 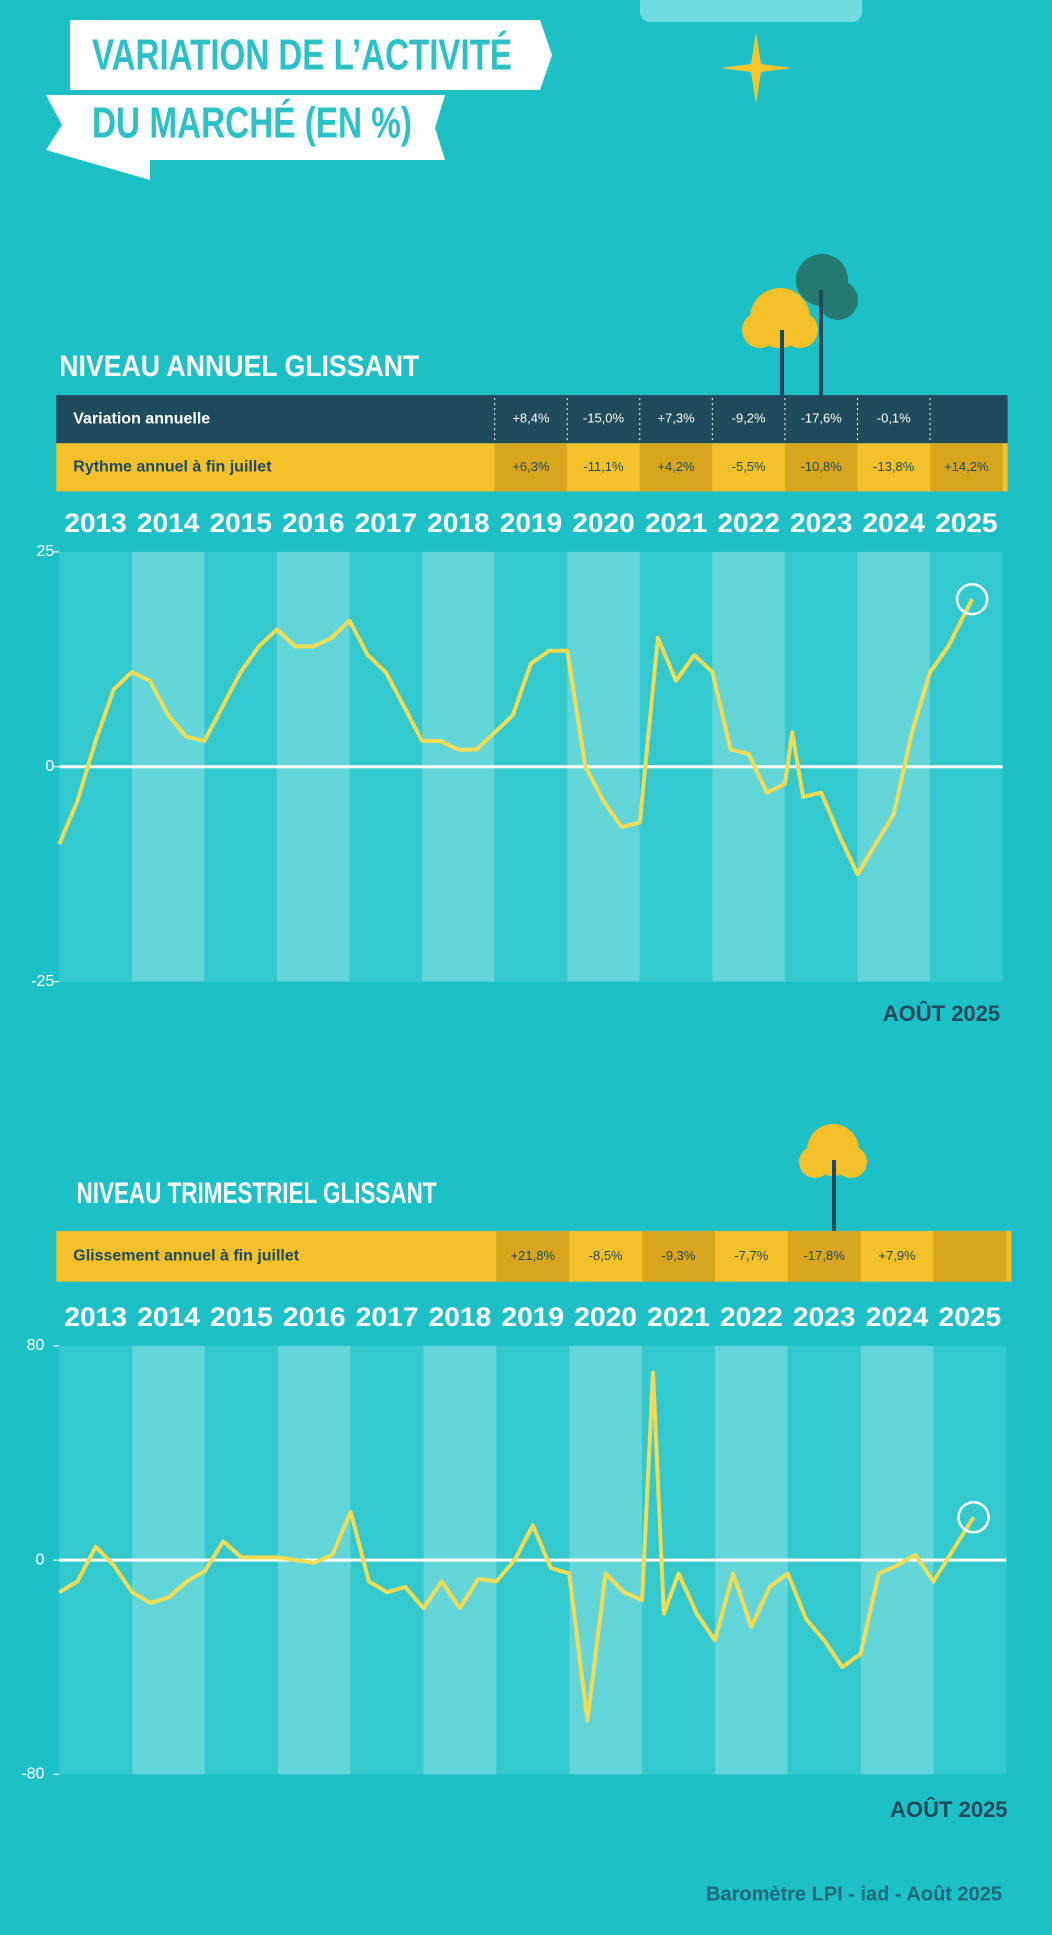 I want to click on page-title: DU MARCHÉ (EN %), so click(x=252, y=123).